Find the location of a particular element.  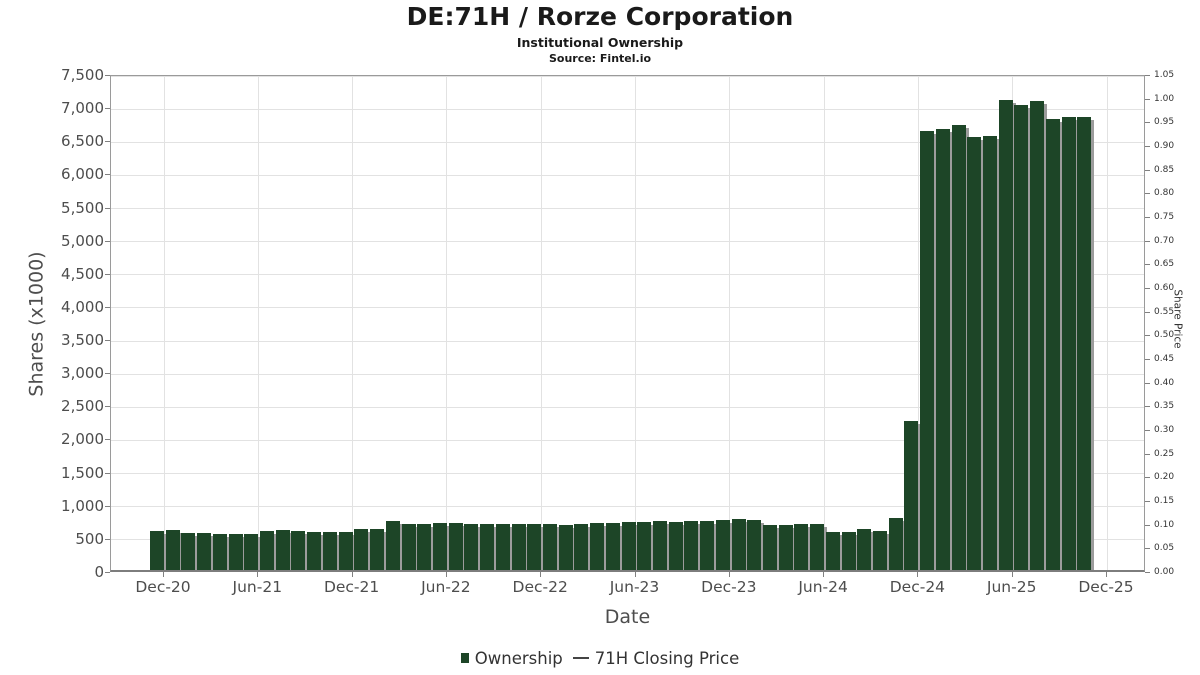

y-right-tick-label: 0.85 is located at coordinates (1164, 169).